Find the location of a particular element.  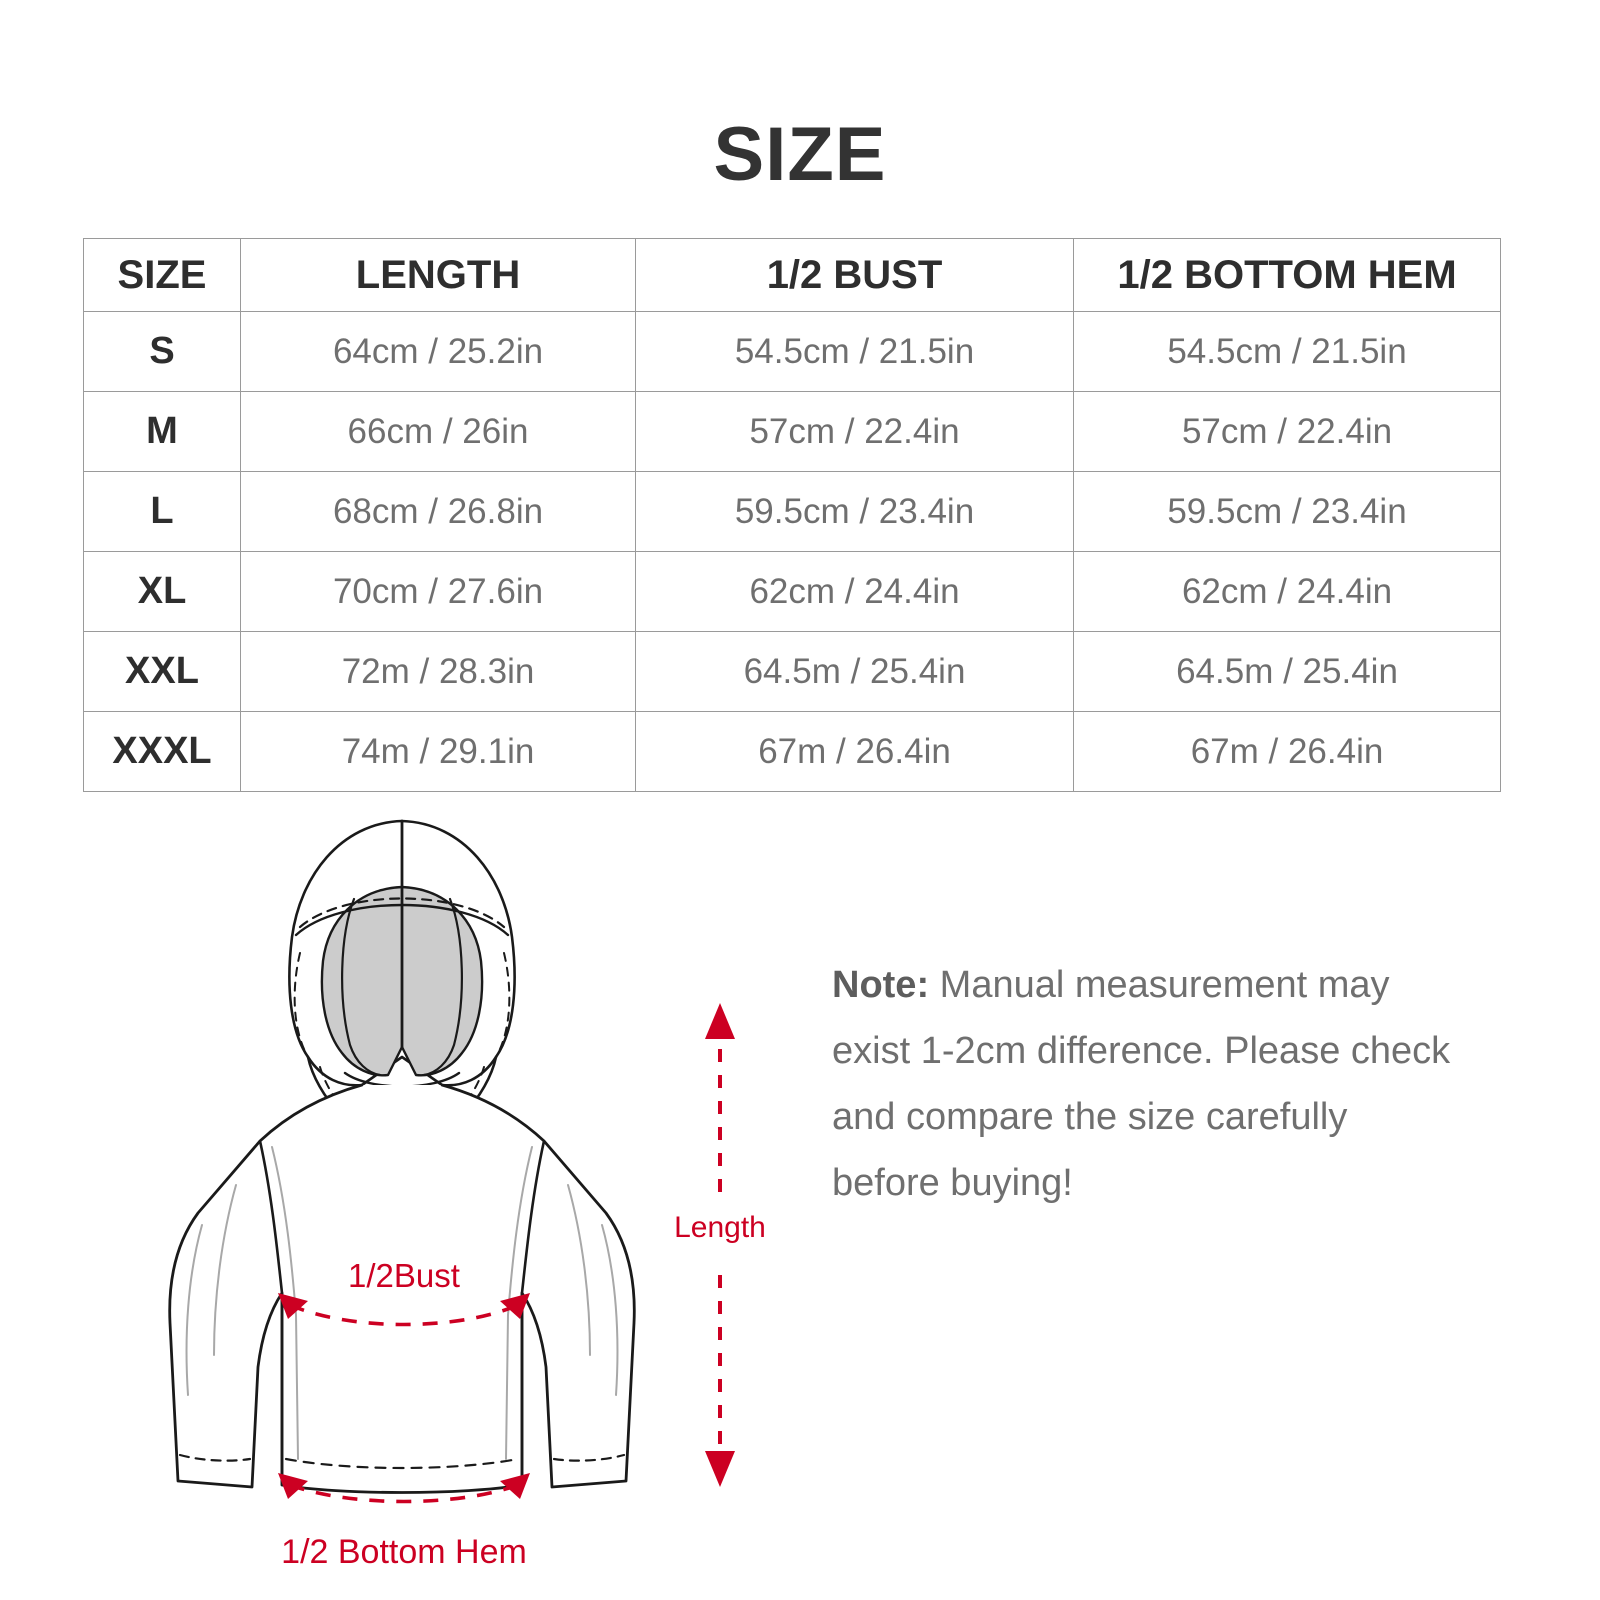

column-header-hem: 1/2 BOTTOM HEM is located at coordinates (1287, 275).